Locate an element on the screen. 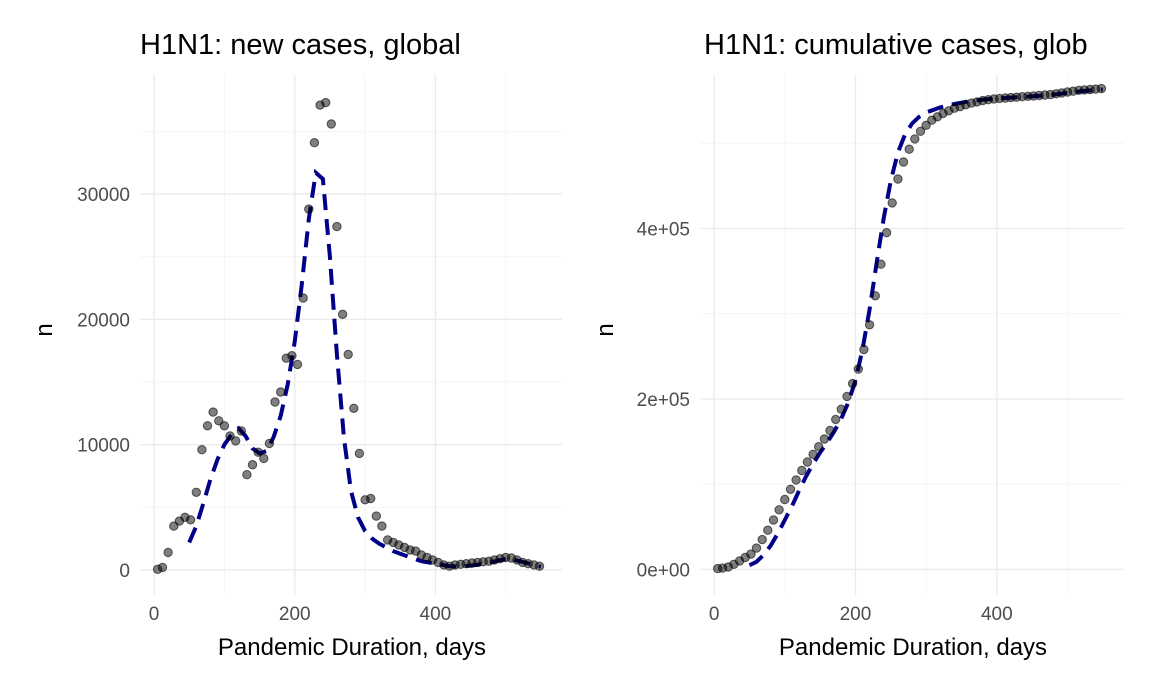 The image size is (1152, 691). y-tick-label: 30000 is located at coordinates (103, 195).